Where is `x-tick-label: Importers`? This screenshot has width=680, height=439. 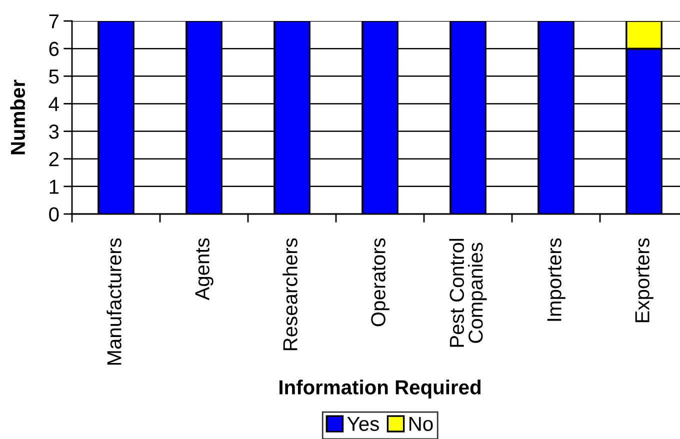 x-tick-label: Importers is located at coordinates (556, 279).